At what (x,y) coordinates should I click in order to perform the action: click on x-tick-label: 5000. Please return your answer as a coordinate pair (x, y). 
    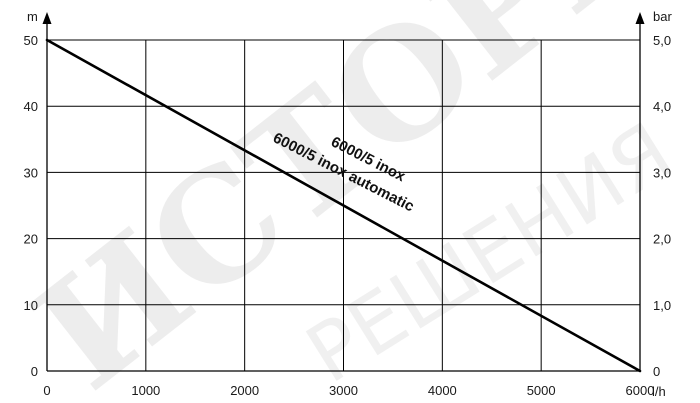
    Looking at the image, I should click on (541, 390).